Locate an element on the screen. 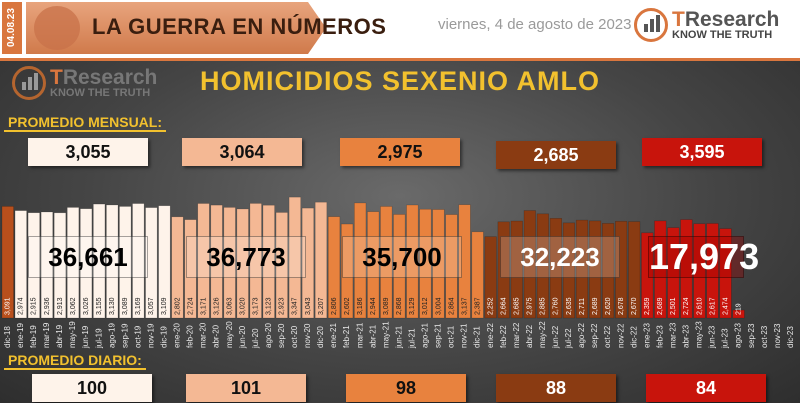  x-tick-nov-23: nov-23 is located at coordinates (777, 335).